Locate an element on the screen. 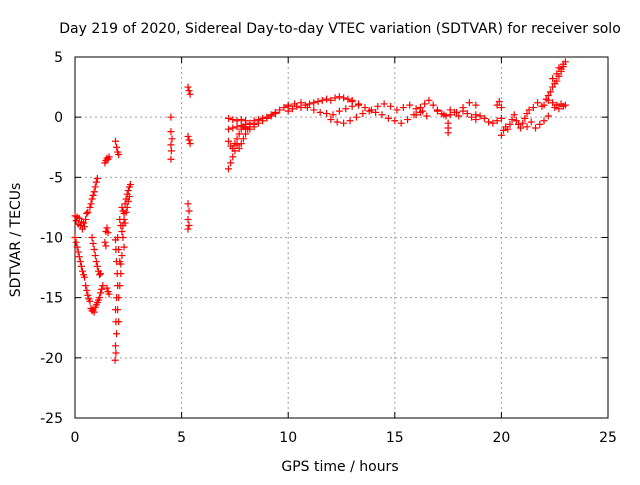 The height and width of the screenshot is (485, 640). x-axis-title: GPS time / hours is located at coordinates (339, 467).